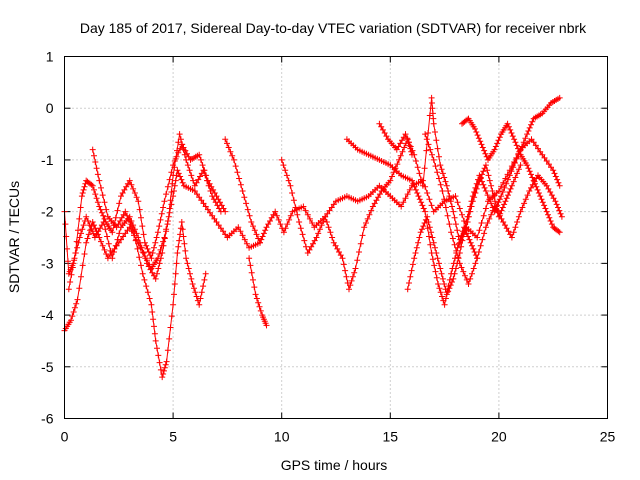 The height and width of the screenshot is (480, 640). What do you see at coordinates (47, 238) in the screenshot?
I see `y-tick-labels: -6 -5 -4 -3 -2 -1 0 1` at bounding box center [47, 238].